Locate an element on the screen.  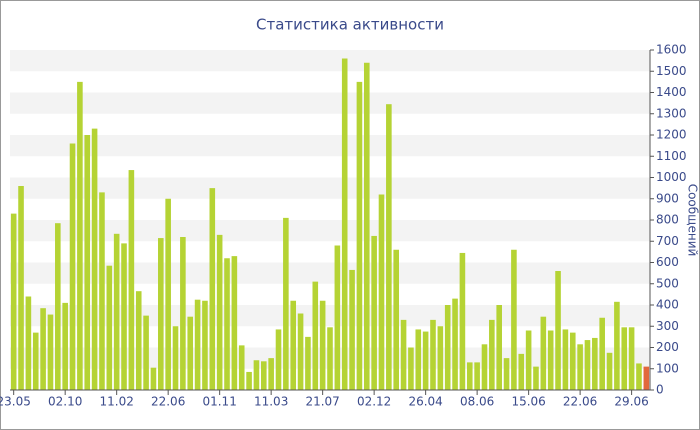
y-tick-label: 1200 is located at coordinates (671, 135).